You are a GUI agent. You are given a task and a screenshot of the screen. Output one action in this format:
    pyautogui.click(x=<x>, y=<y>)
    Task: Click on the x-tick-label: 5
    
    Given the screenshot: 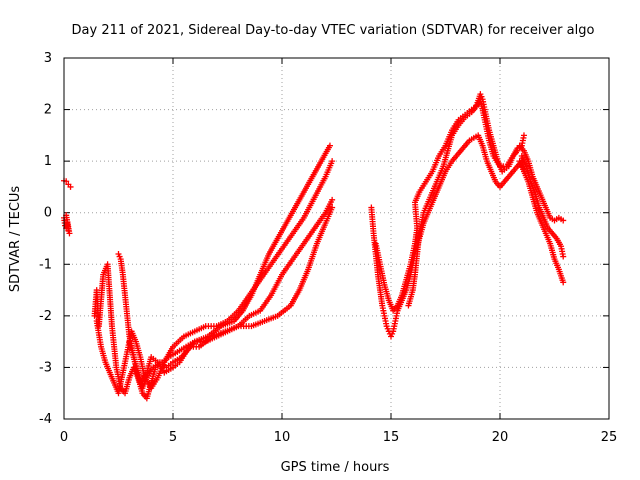 What is the action you would take?
    pyautogui.click(x=173, y=437)
    